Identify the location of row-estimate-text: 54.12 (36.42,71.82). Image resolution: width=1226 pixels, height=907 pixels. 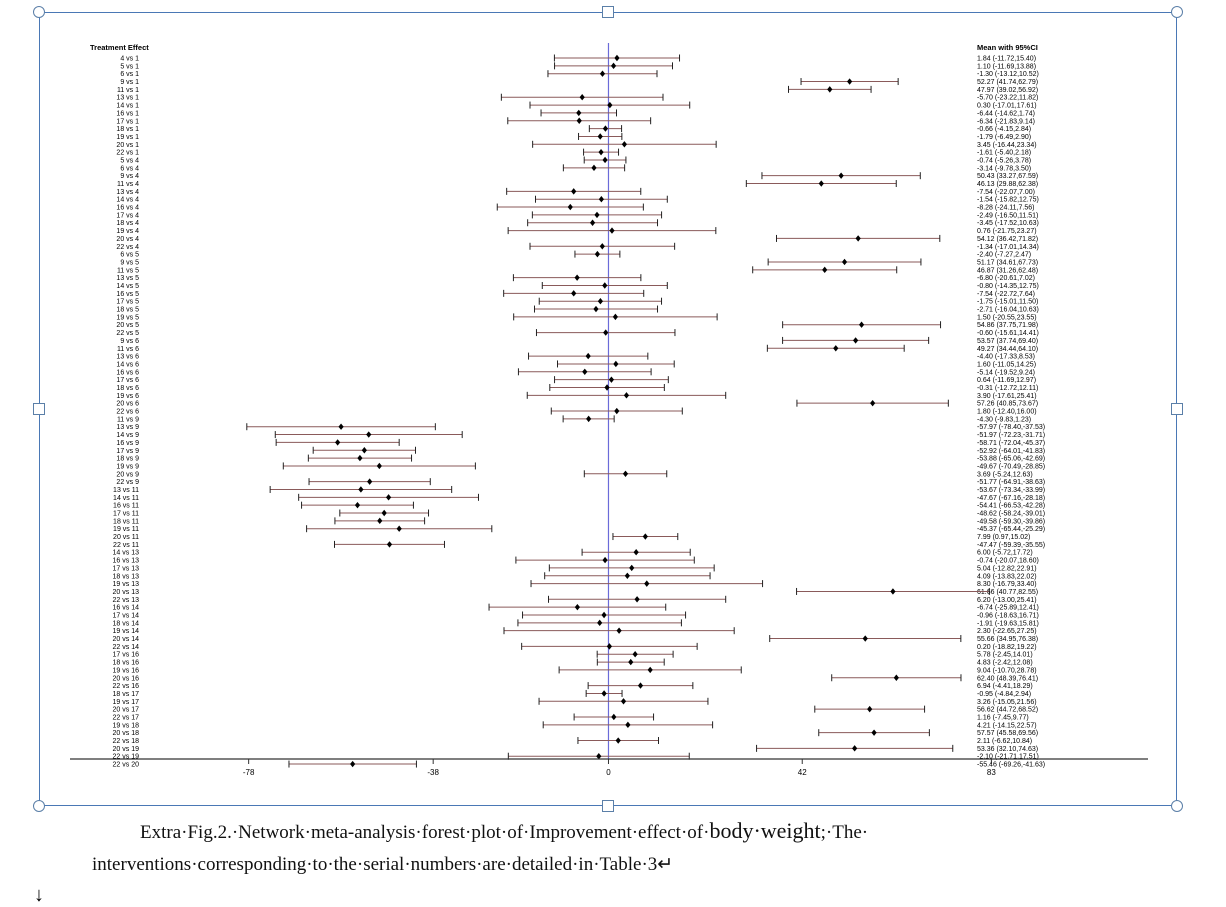
(1007, 239).